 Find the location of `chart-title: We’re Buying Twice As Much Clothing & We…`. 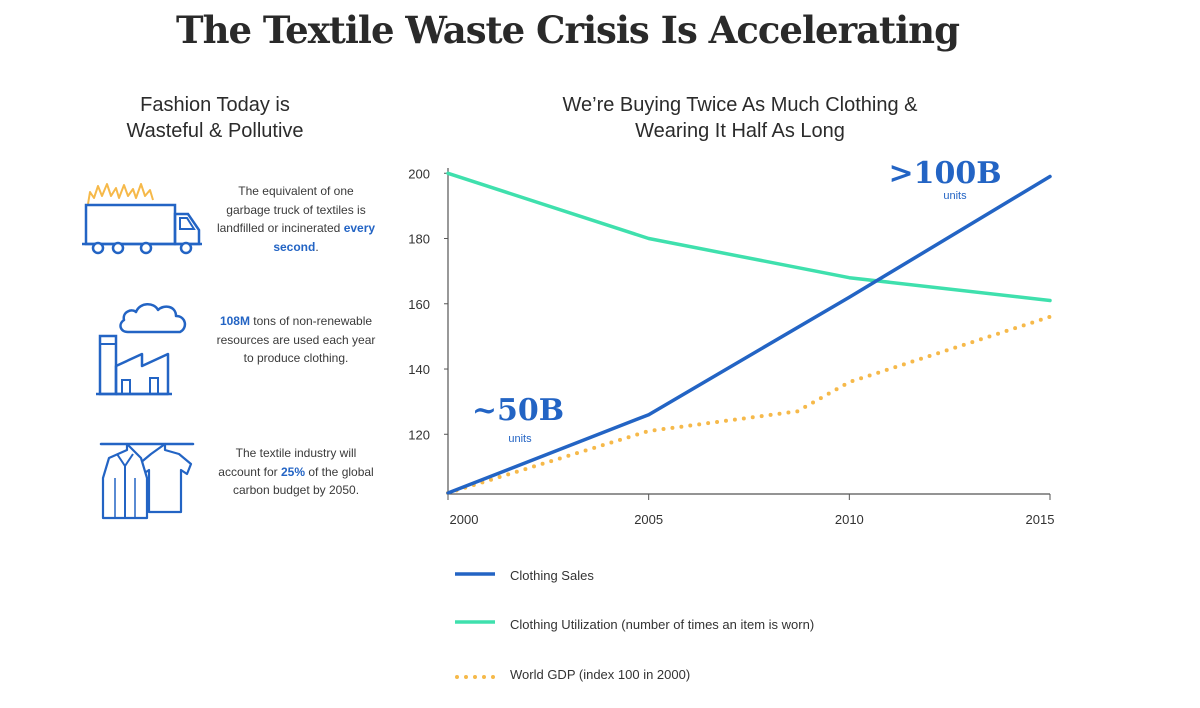

chart-title: We’re Buying Twice As Much Clothing & We… is located at coordinates (740, 118).